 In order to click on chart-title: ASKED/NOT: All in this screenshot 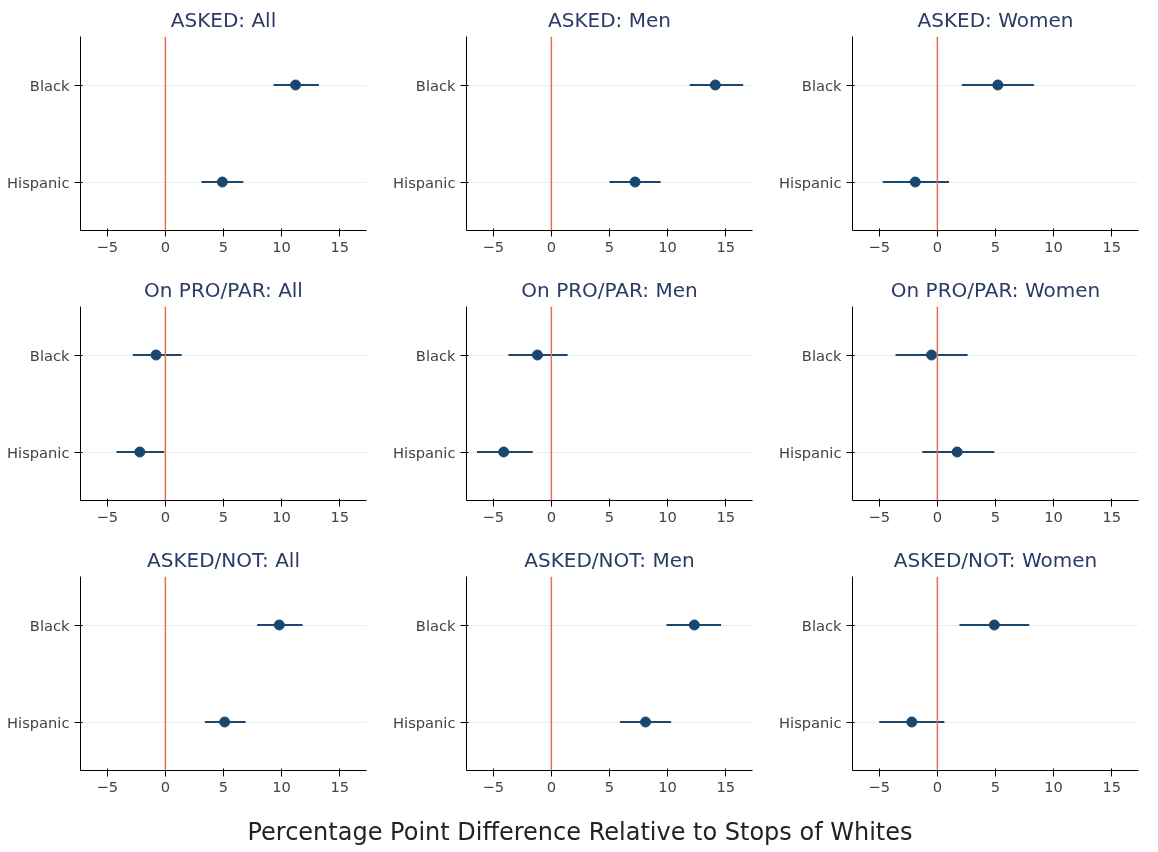, I will do `click(223, 559)`.